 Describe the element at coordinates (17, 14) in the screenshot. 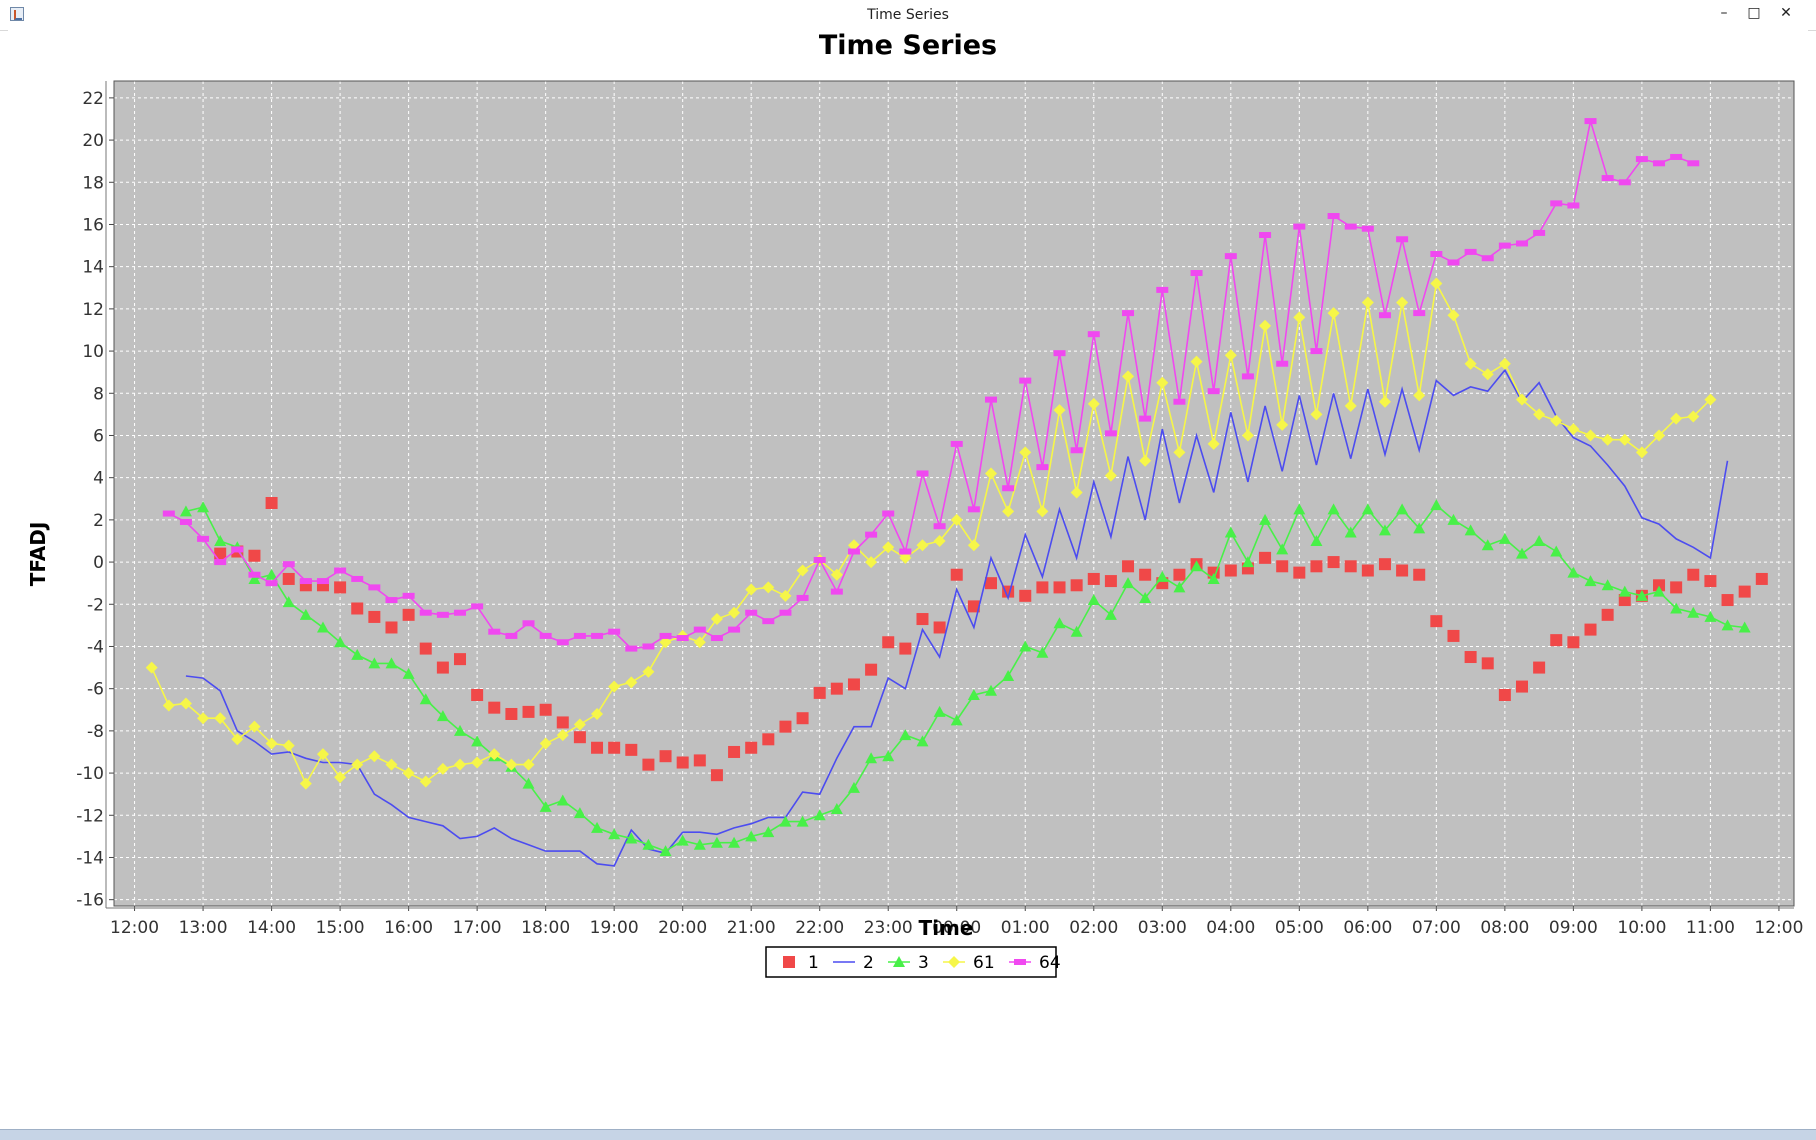

I see `java-app-icon` at that location.